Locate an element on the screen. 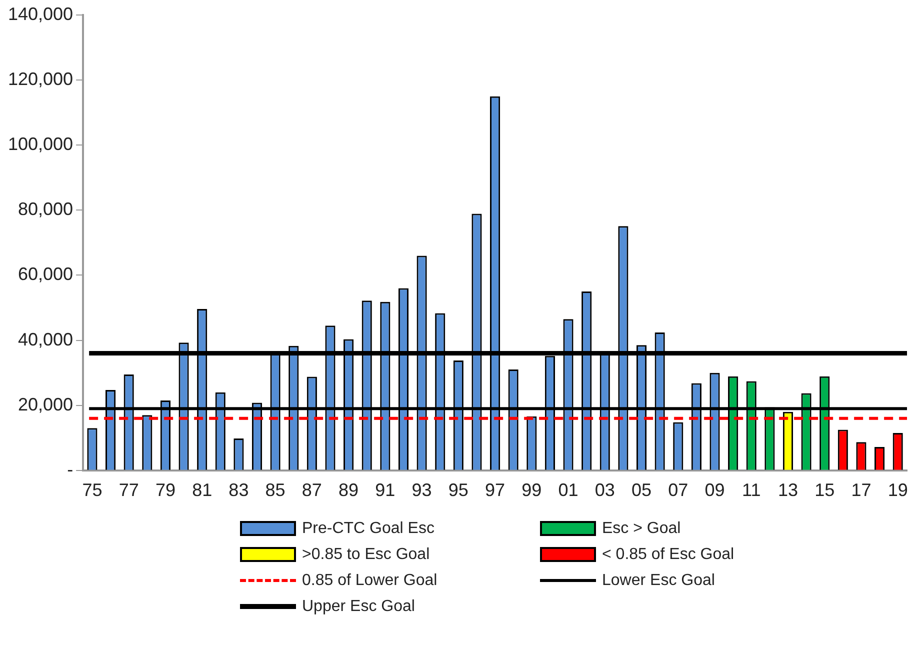 This screenshot has width=919, height=654. x-tick-label: 09 is located at coordinates (714, 490).